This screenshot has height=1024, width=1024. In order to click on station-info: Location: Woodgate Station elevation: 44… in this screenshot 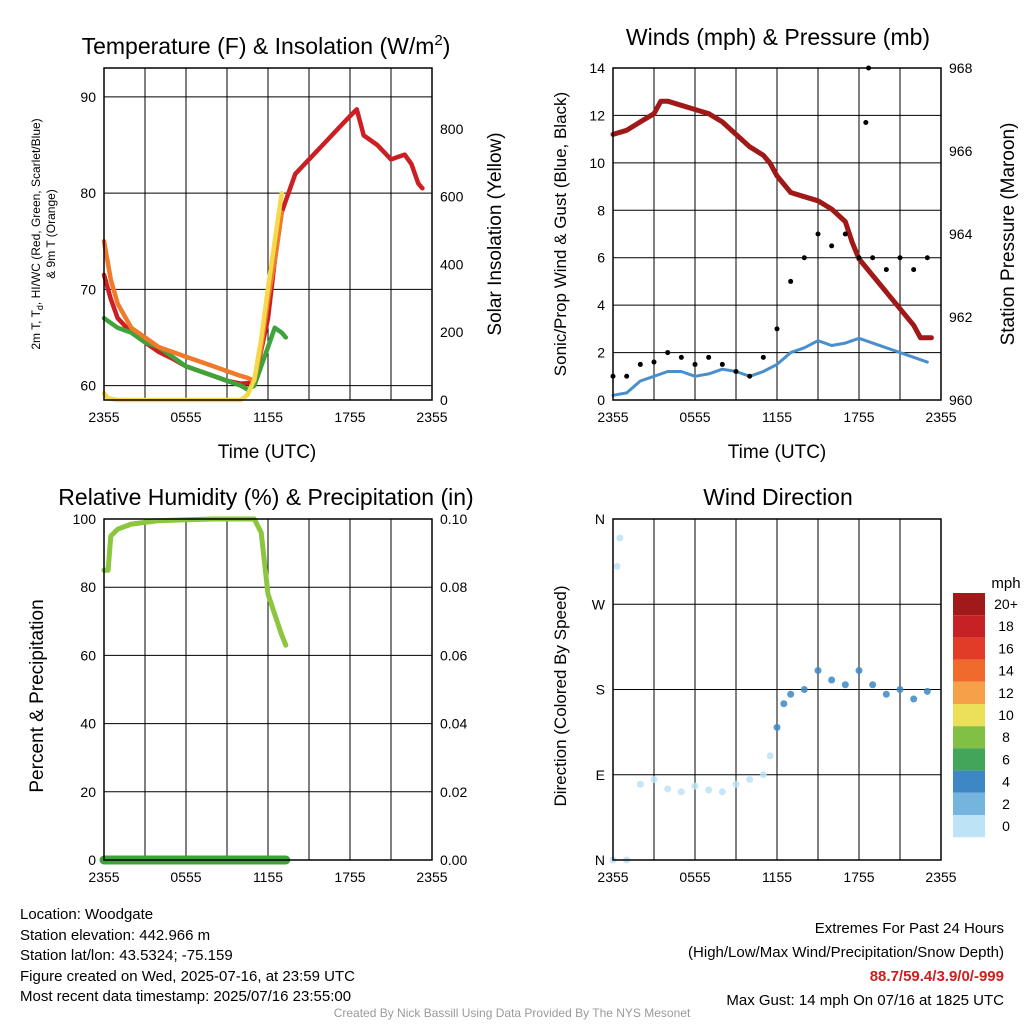, I will do `click(187, 956)`.